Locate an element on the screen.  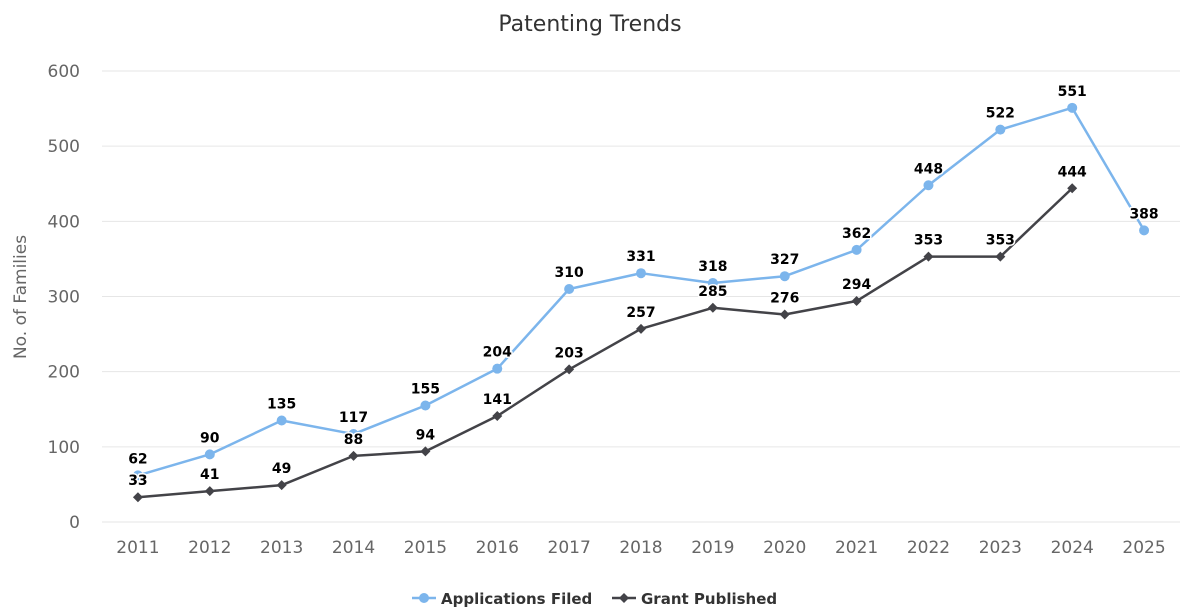
data-label: 257 is located at coordinates (640, 313).